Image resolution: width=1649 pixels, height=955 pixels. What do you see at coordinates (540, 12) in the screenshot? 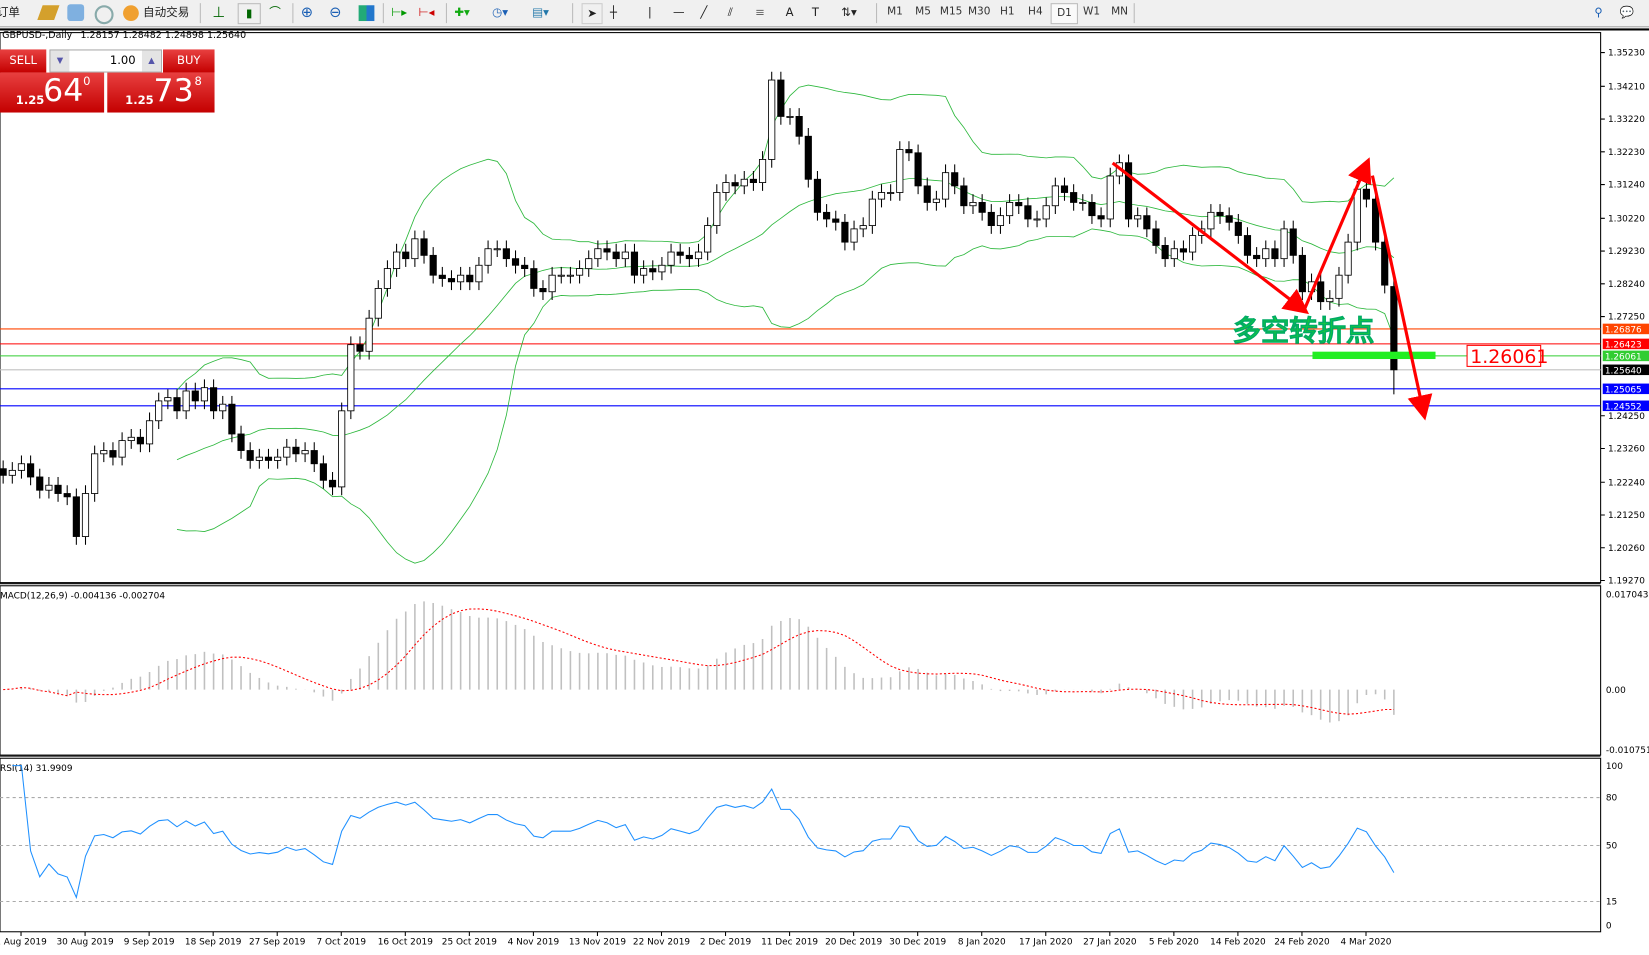
I see `templates-icon: ▤▾` at bounding box center [540, 12].